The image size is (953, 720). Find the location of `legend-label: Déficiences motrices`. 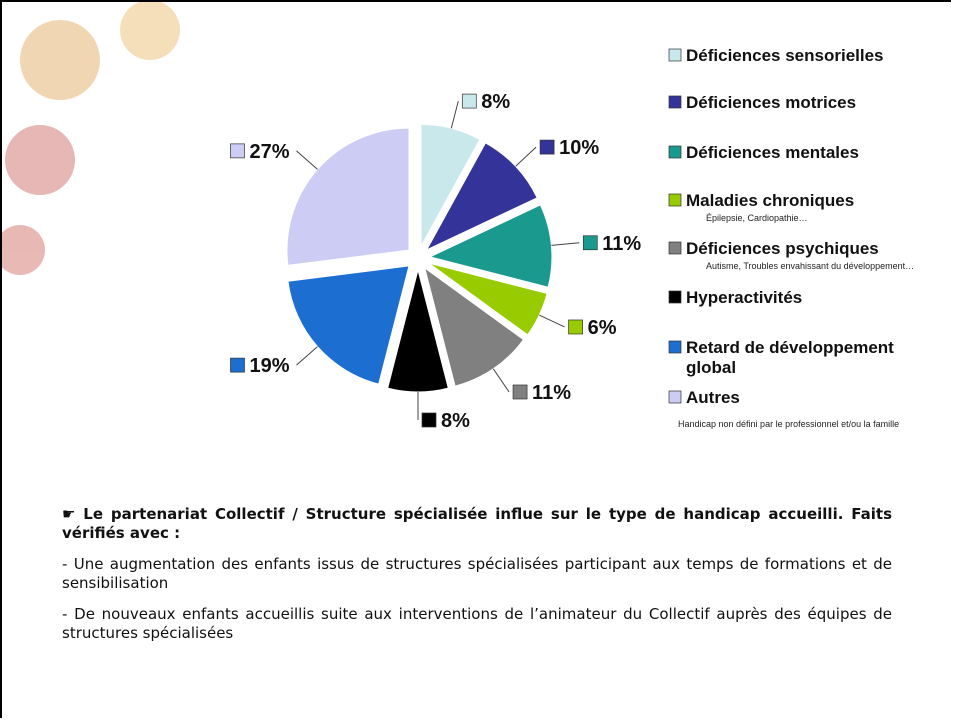

legend-label: Déficiences motrices is located at coordinates (771, 102).